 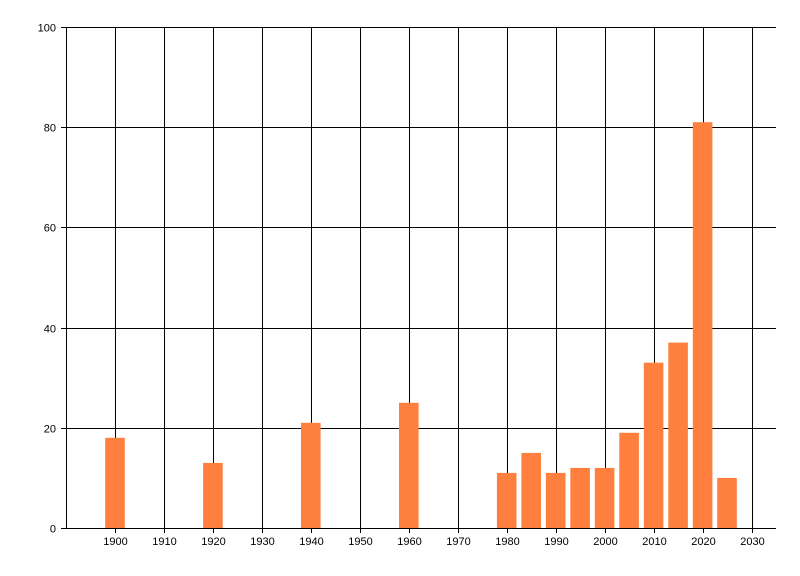 What do you see at coordinates (678, 435) in the screenshot?
I see `bar-2015` at bounding box center [678, 435].